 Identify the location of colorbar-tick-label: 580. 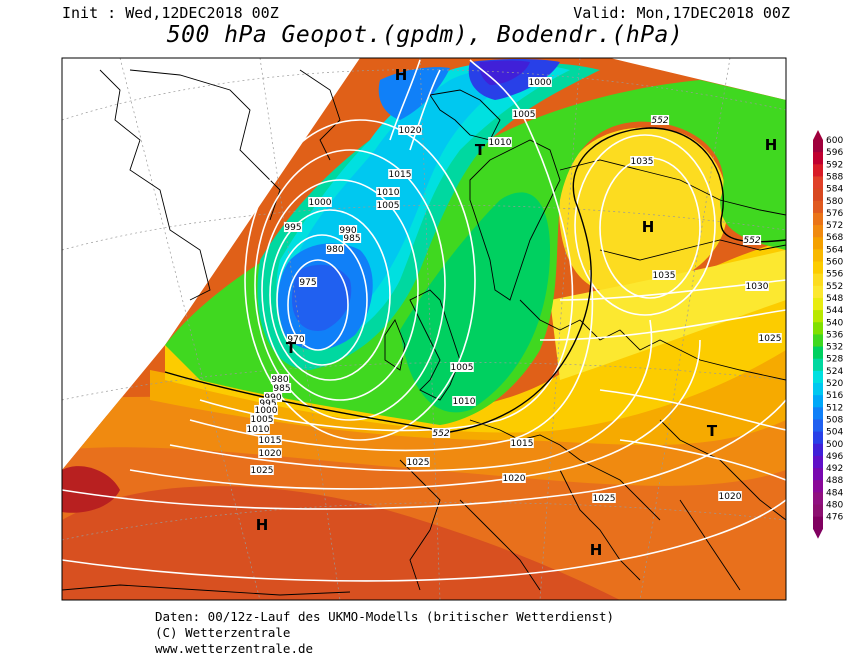
(834, 202).